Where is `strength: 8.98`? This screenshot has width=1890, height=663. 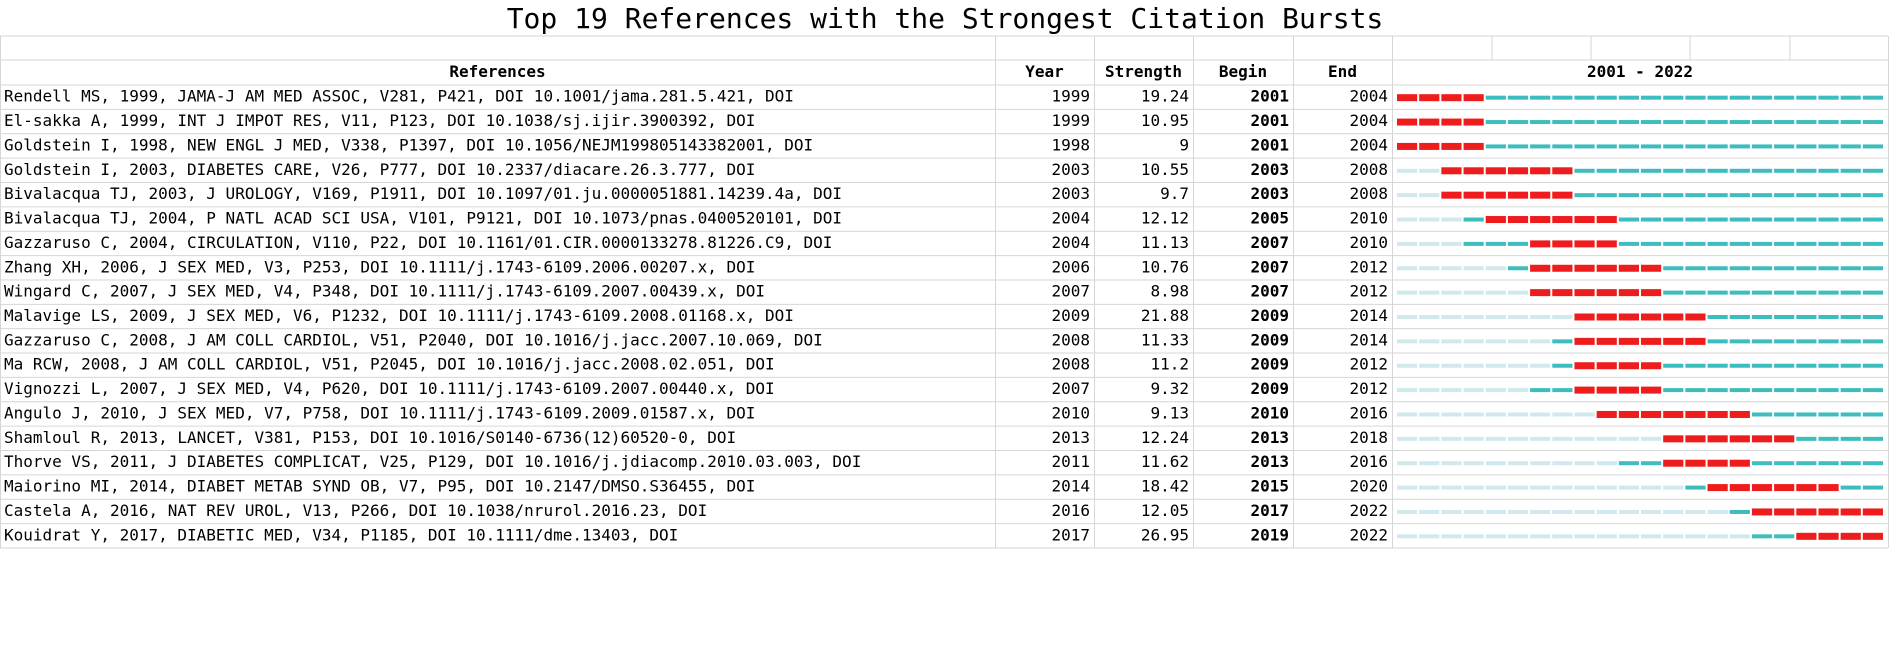 strength: 8.98 is located at coordinates (1169, 291).